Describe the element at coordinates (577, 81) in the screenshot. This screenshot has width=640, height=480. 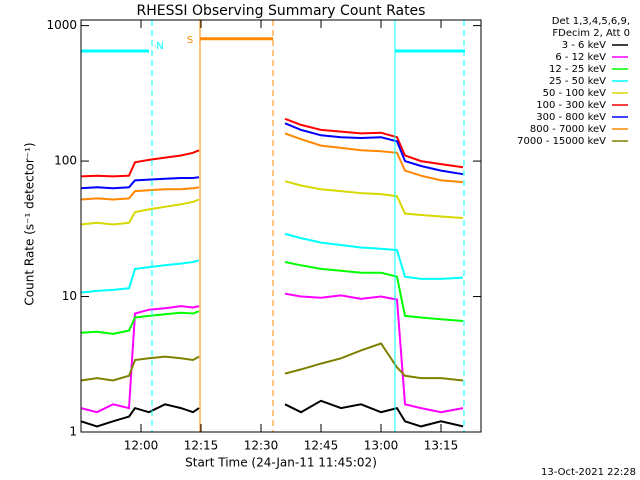
I see `legend-label: 25 - 50 keV` at that location.